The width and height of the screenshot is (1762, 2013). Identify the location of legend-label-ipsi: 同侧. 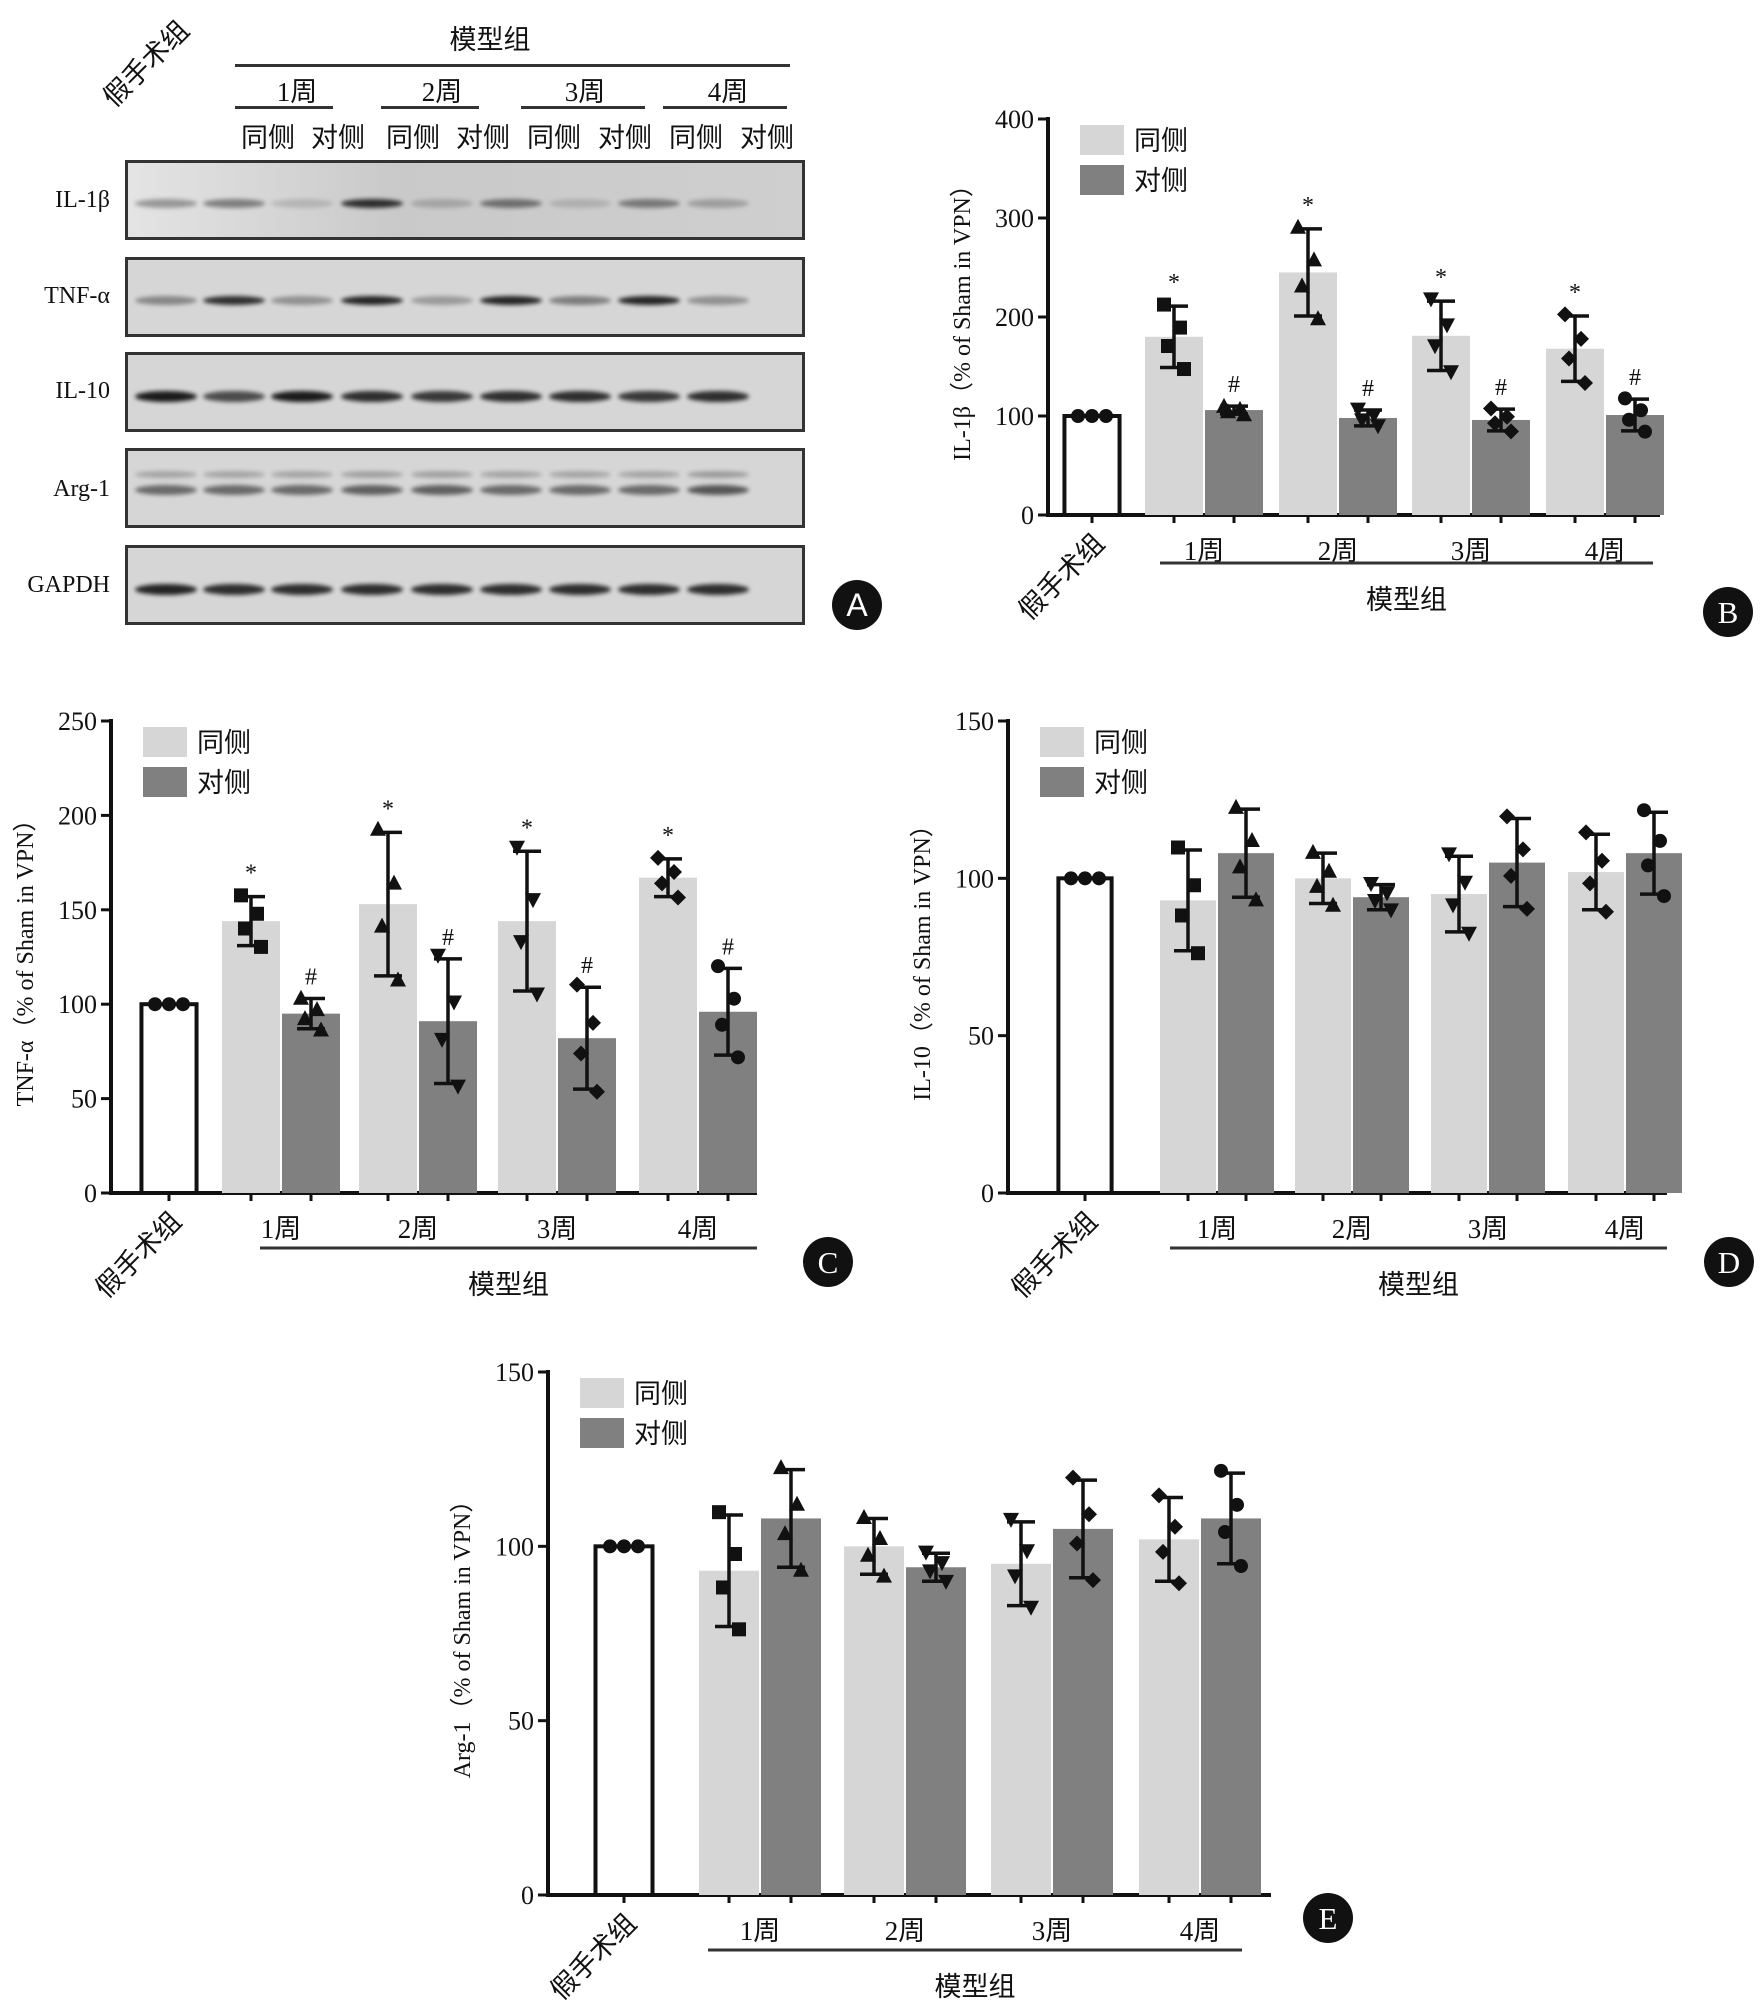
(224, 743).